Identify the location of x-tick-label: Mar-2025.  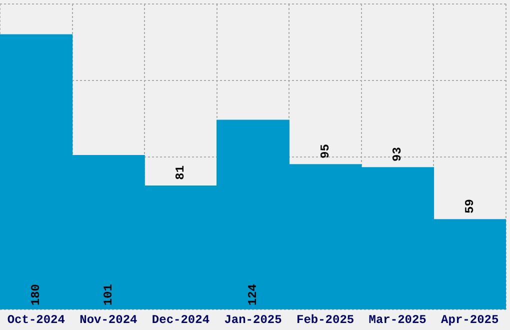
(397, 319).